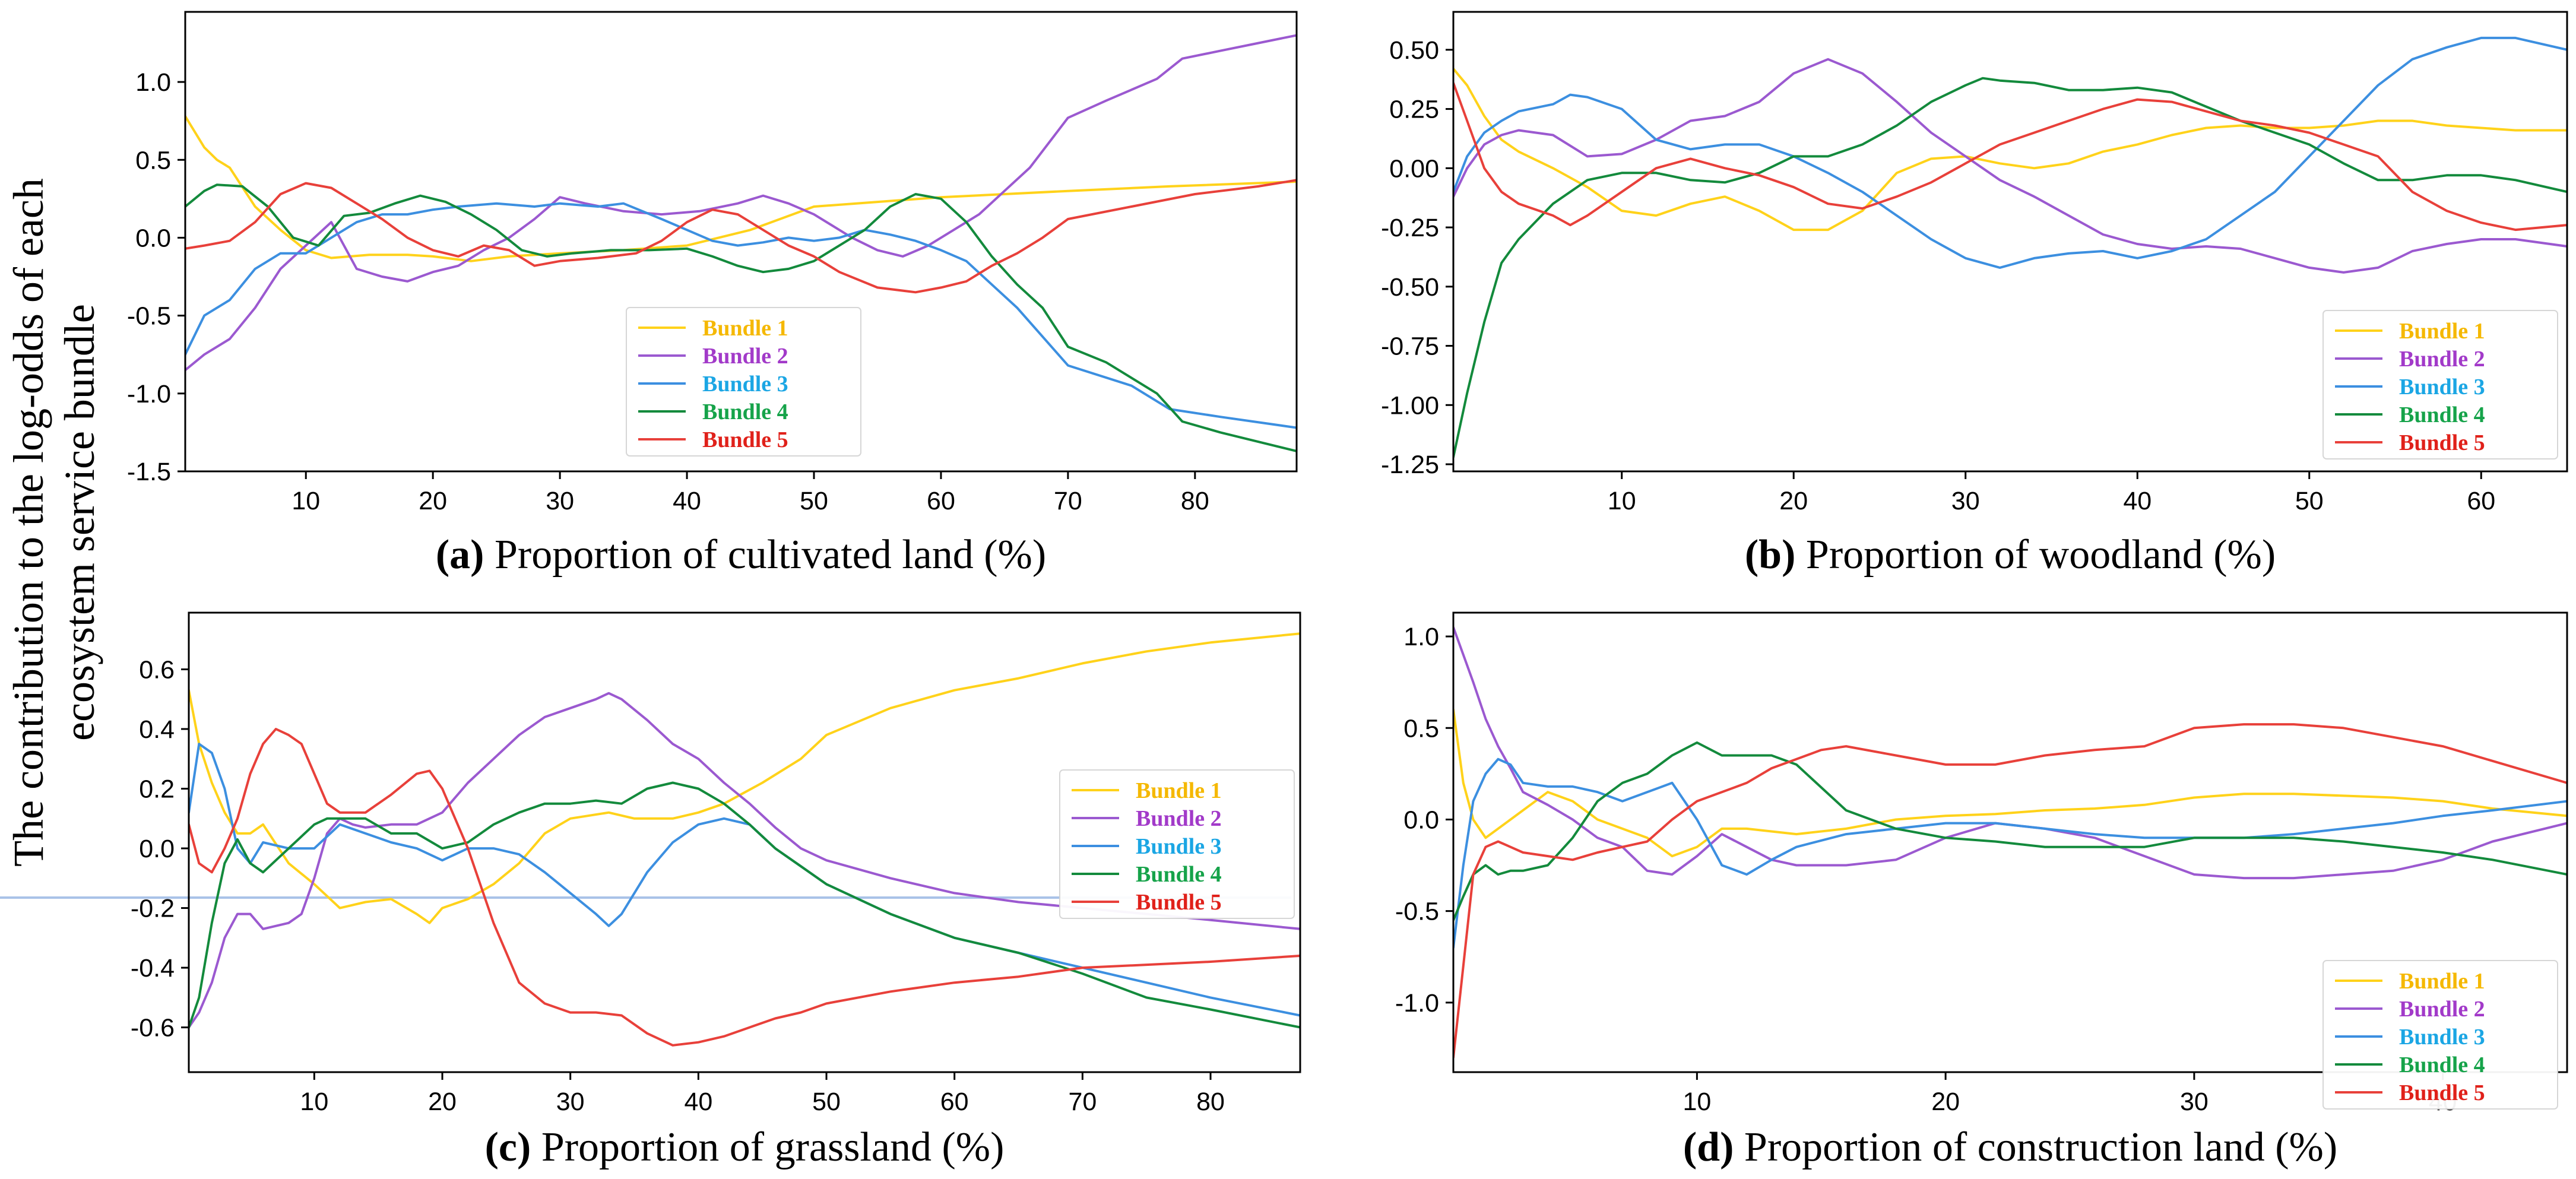 This screenshot has width=2576, height=1179. What do you see at coordinates (1697, 1102) in the screenshot?
I see `x-tick-label: 10` at bounding box center [1697, 1102].